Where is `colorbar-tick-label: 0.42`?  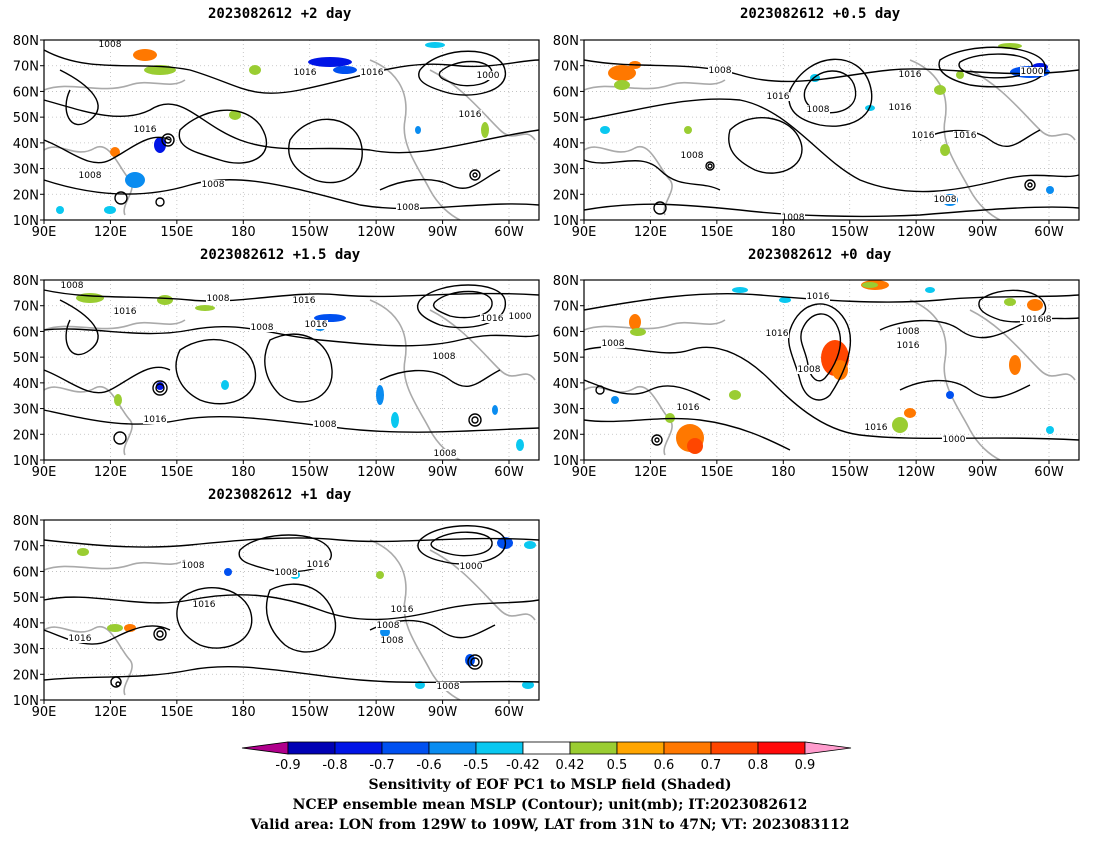
colorbar-tick-label: 0.42 is located at coordinates (570, 765).